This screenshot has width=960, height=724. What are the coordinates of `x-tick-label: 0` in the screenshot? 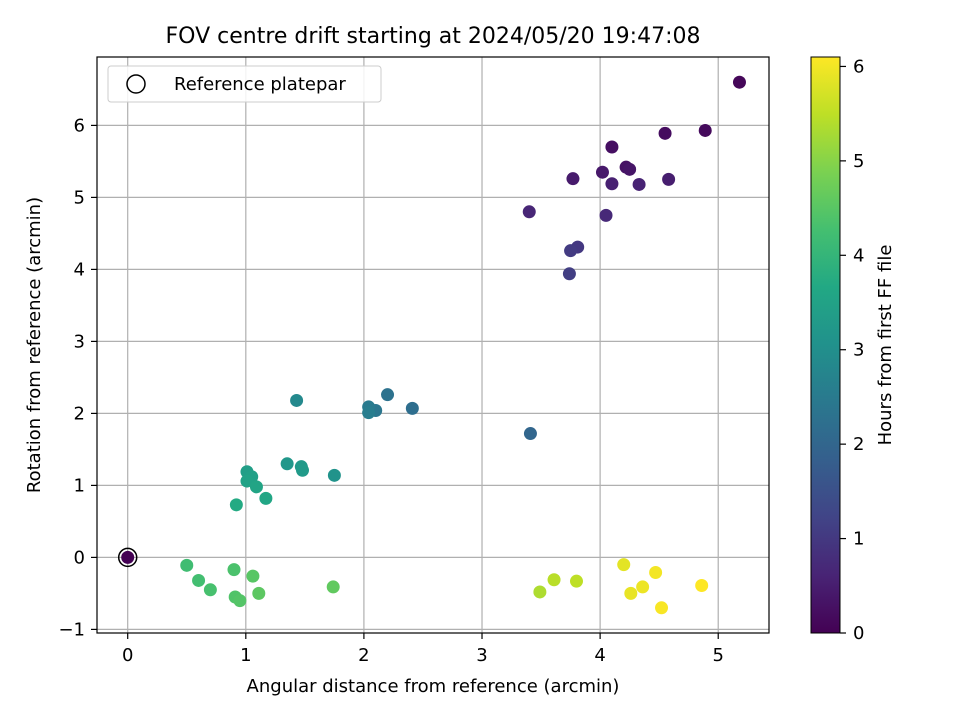 It's located at (127, 655).